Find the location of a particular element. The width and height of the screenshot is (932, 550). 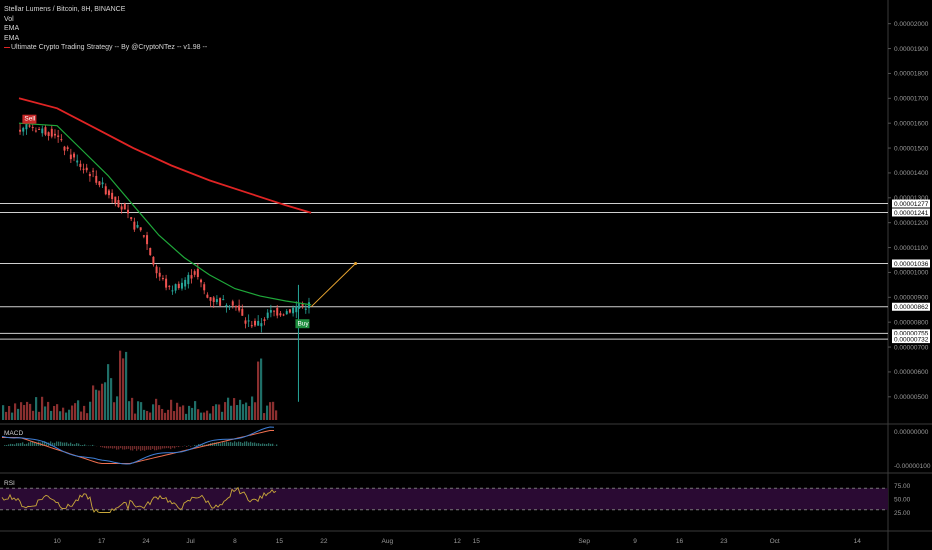

y-tick-label: 0.00000800 is located at coordinates (911, 322).